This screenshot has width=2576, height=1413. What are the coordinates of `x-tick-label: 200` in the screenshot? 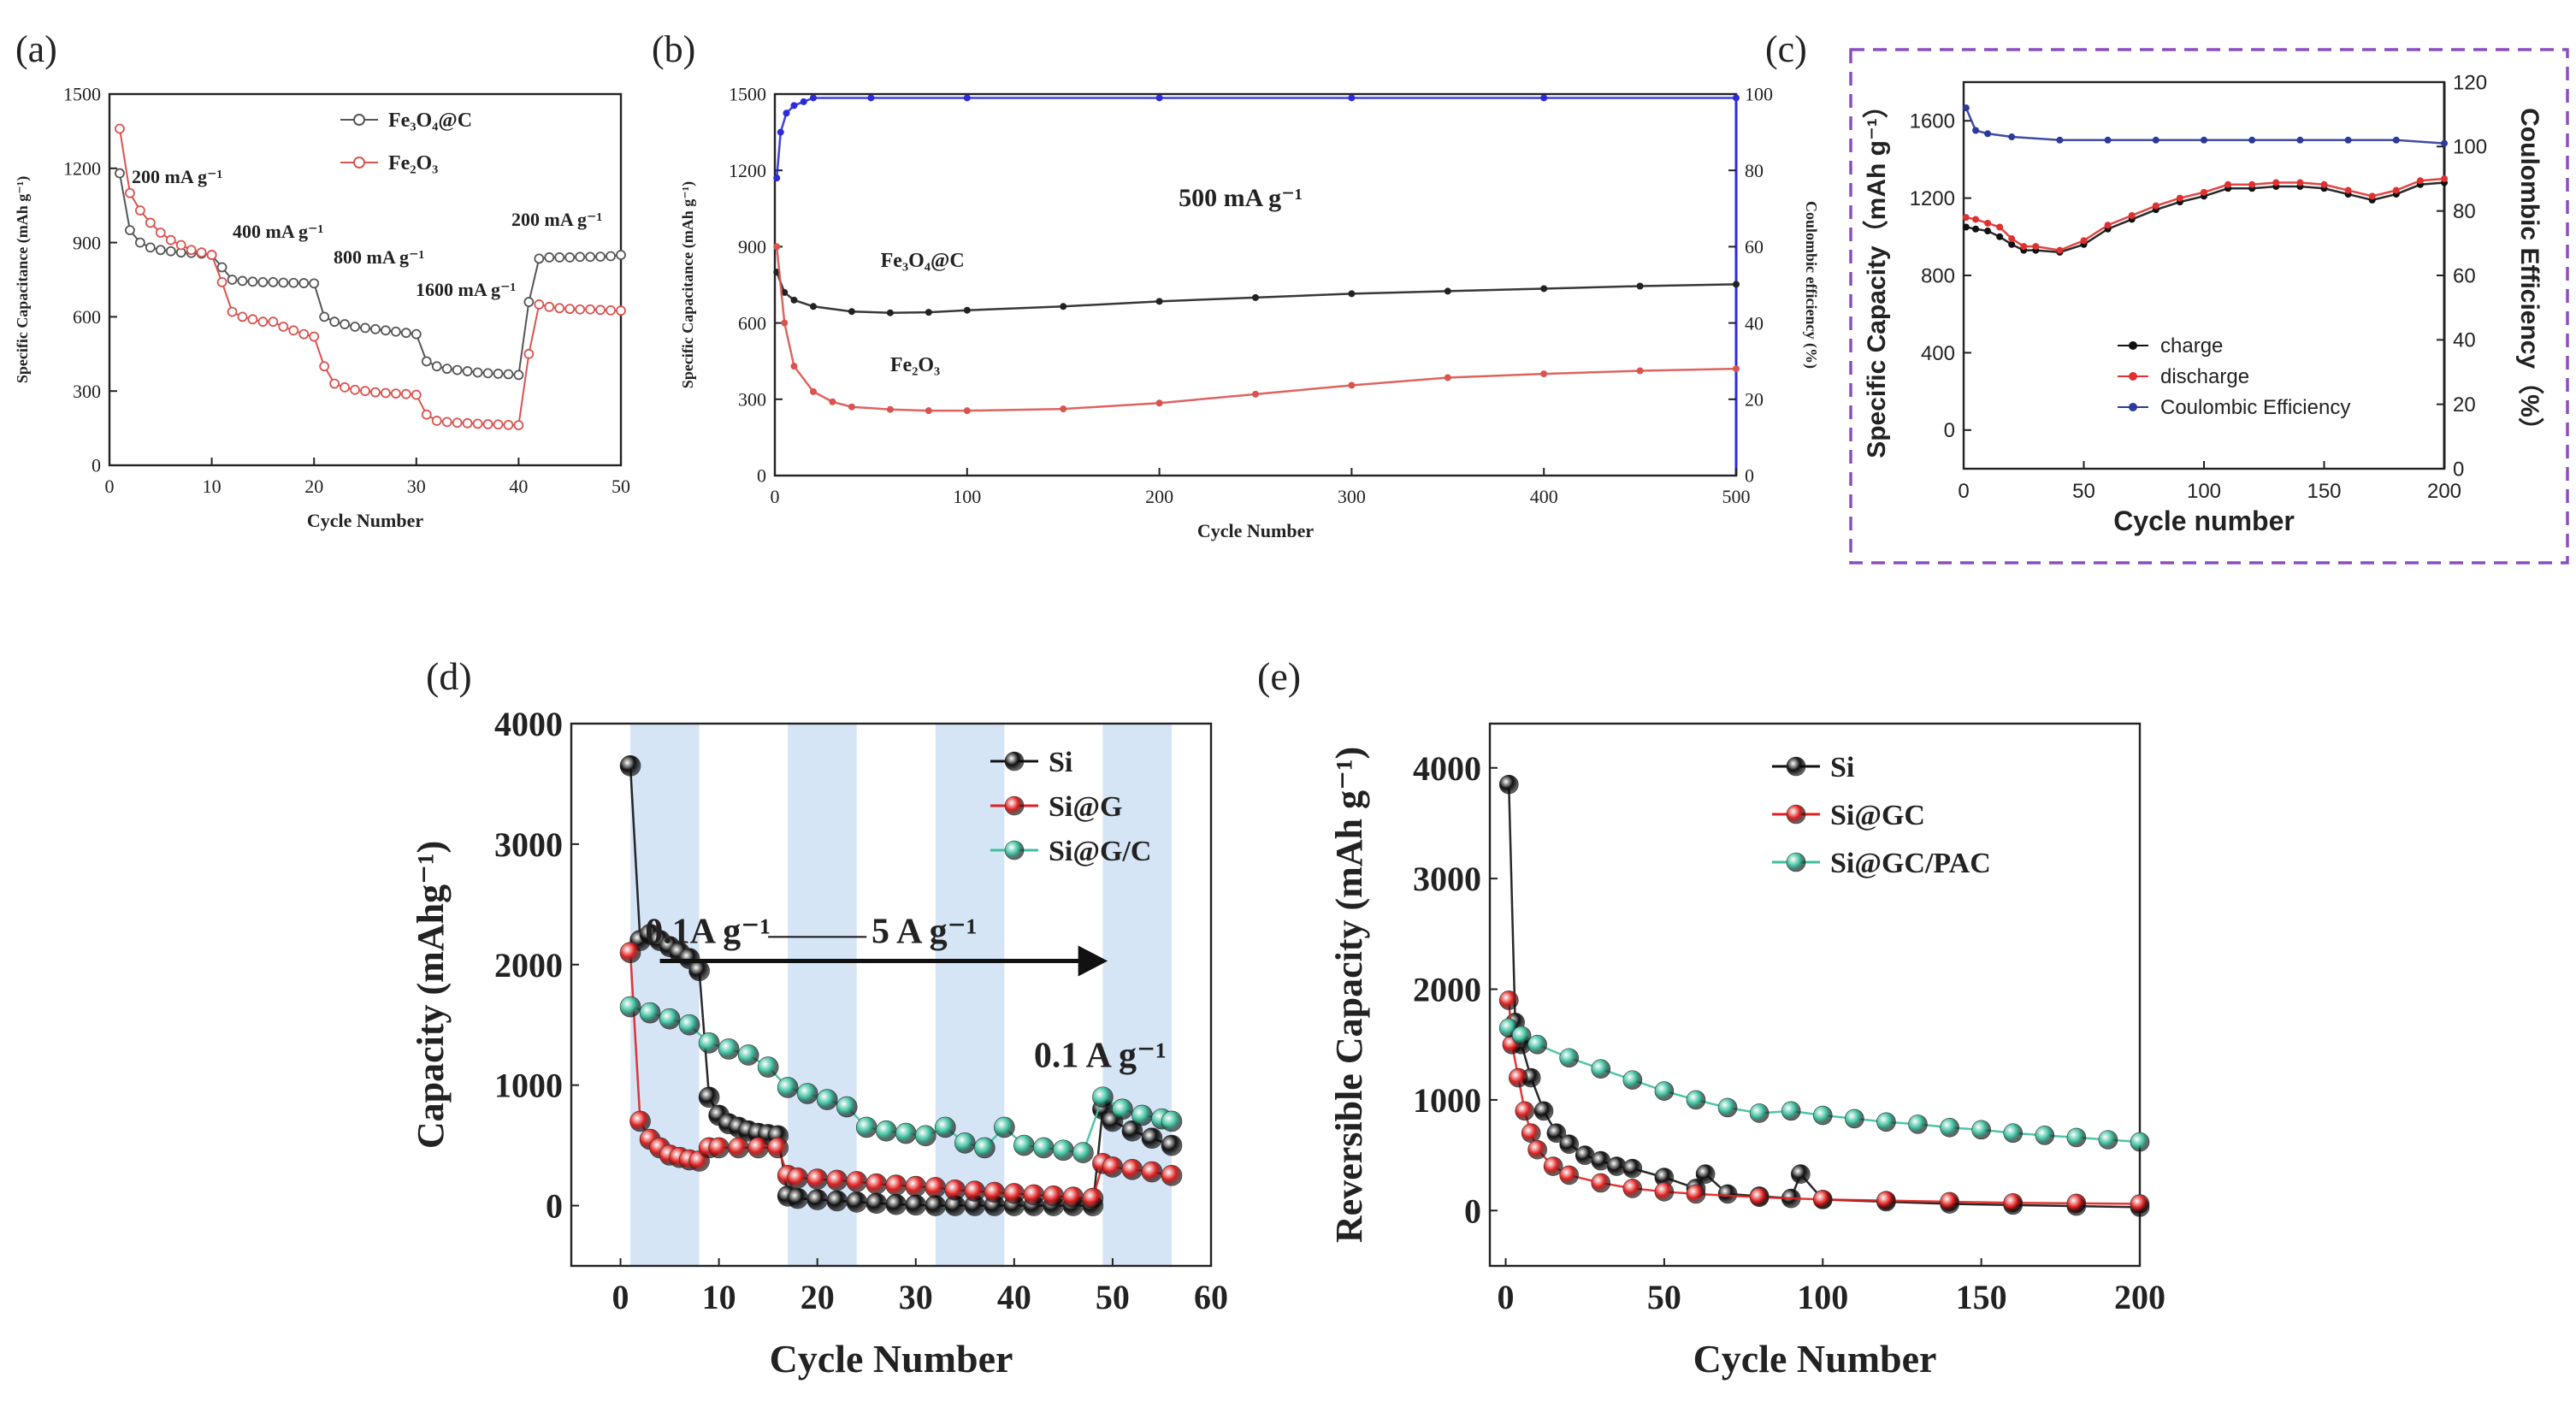 It's located at (1159, 497).